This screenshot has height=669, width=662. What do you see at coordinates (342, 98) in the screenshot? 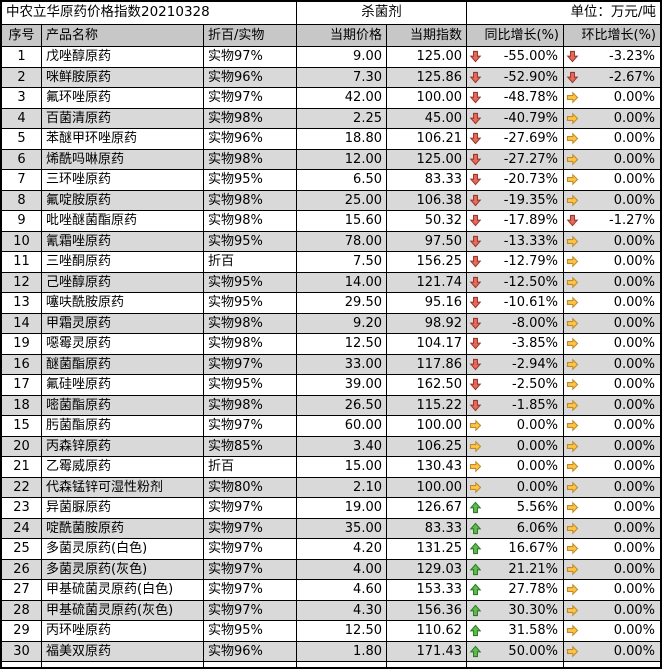
I see `price-cell: 42.00` at bounding box center [342, 98].